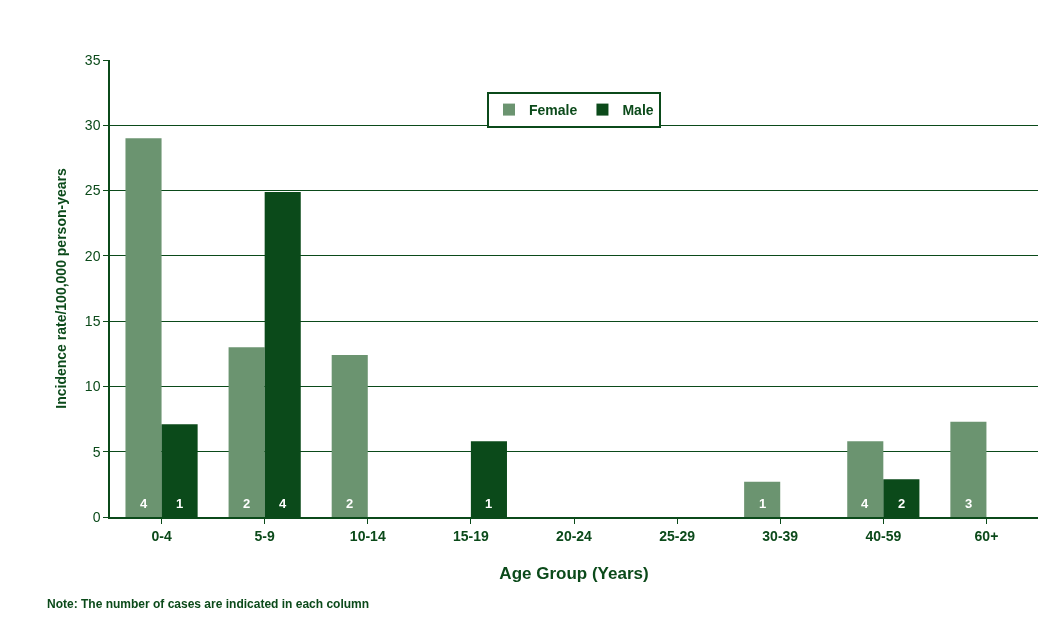 The height and width of the screenshot is (637, 1058). What do you see at coordinates (574, 535) in the screenshot?
I see `x-tick-label: 20-24` at bounding box center [574, 535].